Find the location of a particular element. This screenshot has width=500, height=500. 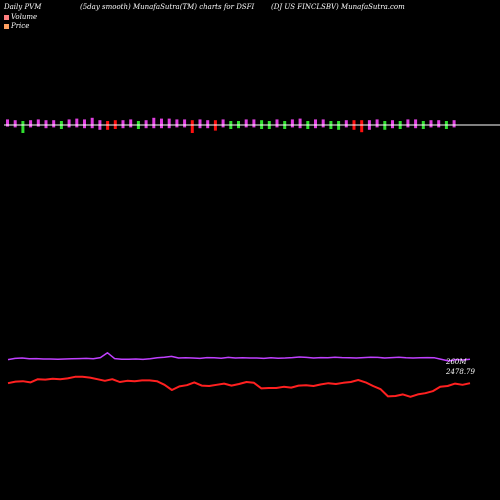

volume-last-label: 260M is located at coordinates (456, 362).